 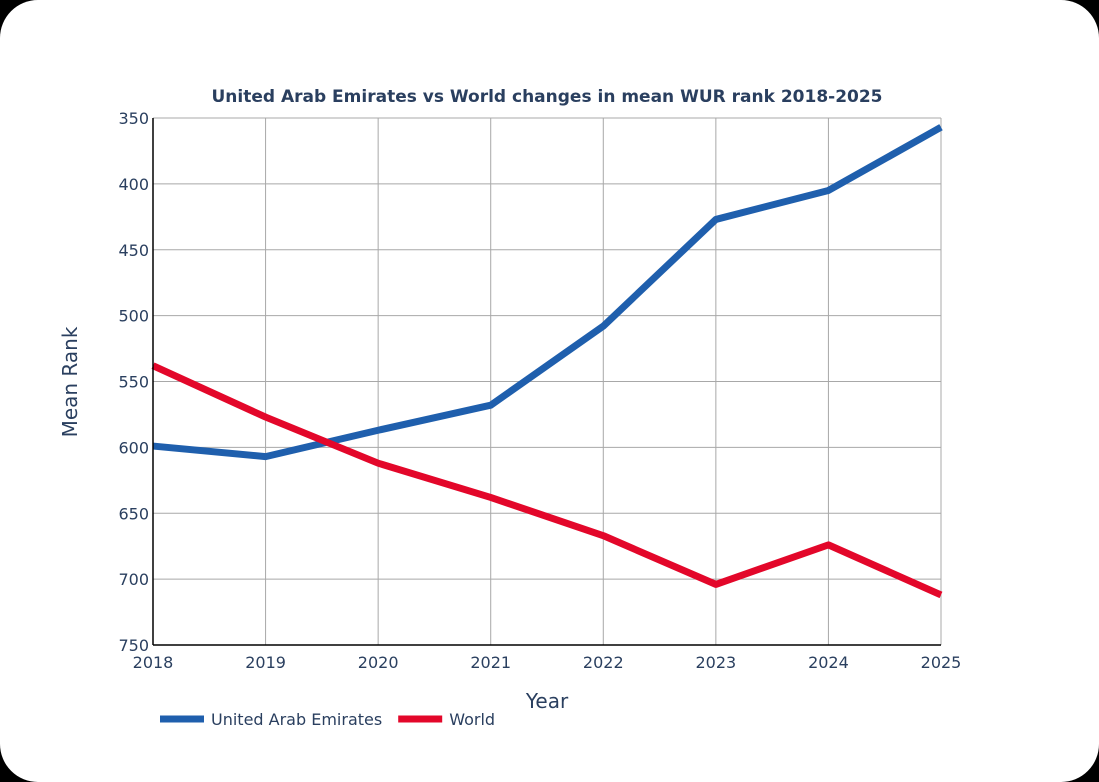 What do you see at coordinates (265, 662) in the screenshot?
I see `x-tick-label: 2019` at bounding box center [265, 662].